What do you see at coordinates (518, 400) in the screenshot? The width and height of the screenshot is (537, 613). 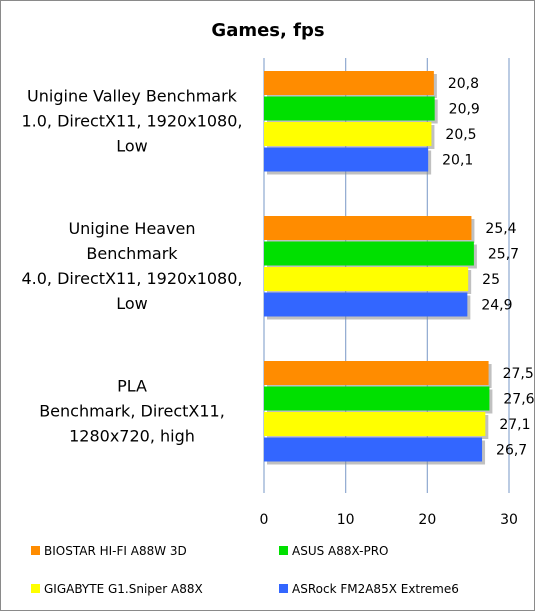 I see `data-label: 27,6` at bounding box center [518, 400].